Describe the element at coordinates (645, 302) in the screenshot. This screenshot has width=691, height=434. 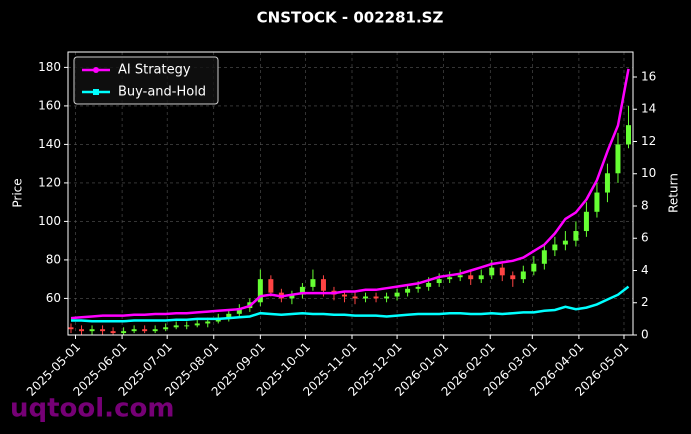
I see `y2-tick-label: 2` at that location.